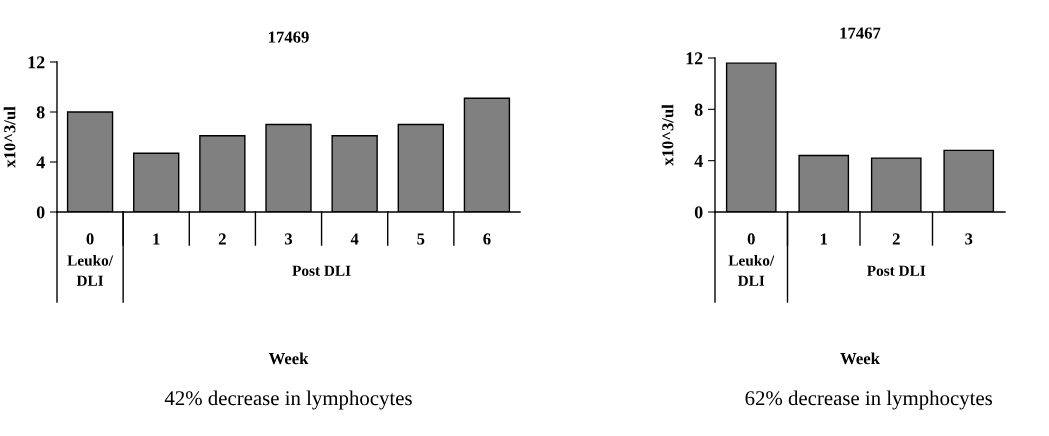  I want to click on text: 42% decrease in lymphocytes, so click(288, 400).